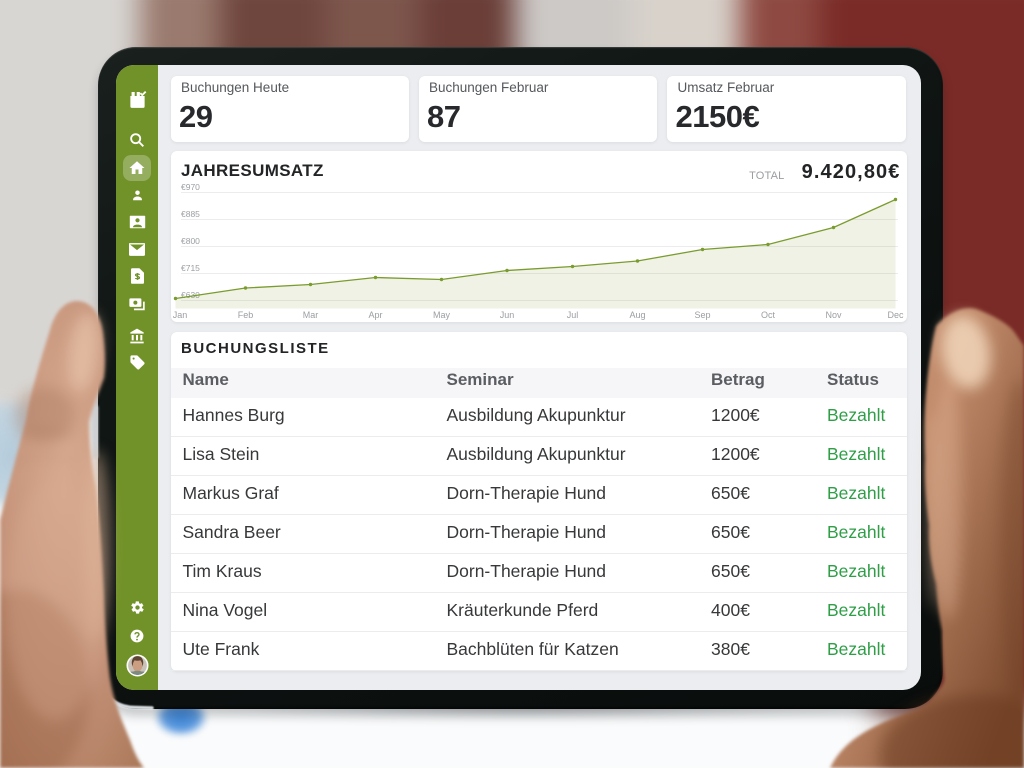 The image size is (1024, 768). Describe the element at coordinates (190, 214) in the screenshot. I see `svg-text: €885` at that location.